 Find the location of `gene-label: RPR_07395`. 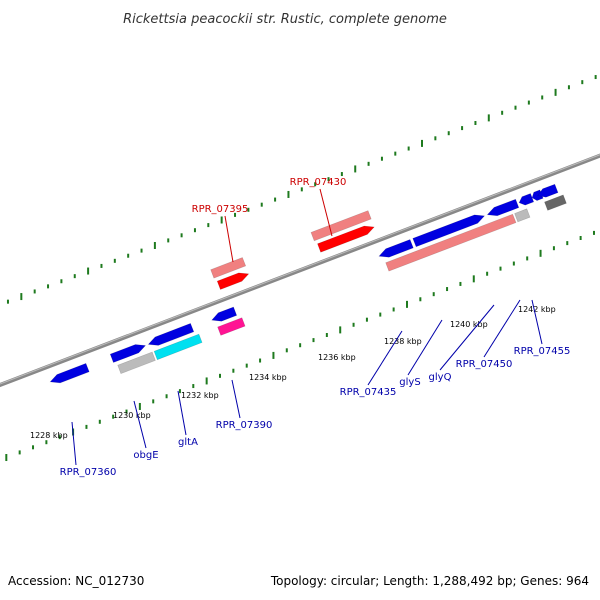

gene-label: RPR_07395 is located at coordinates (220, 209).